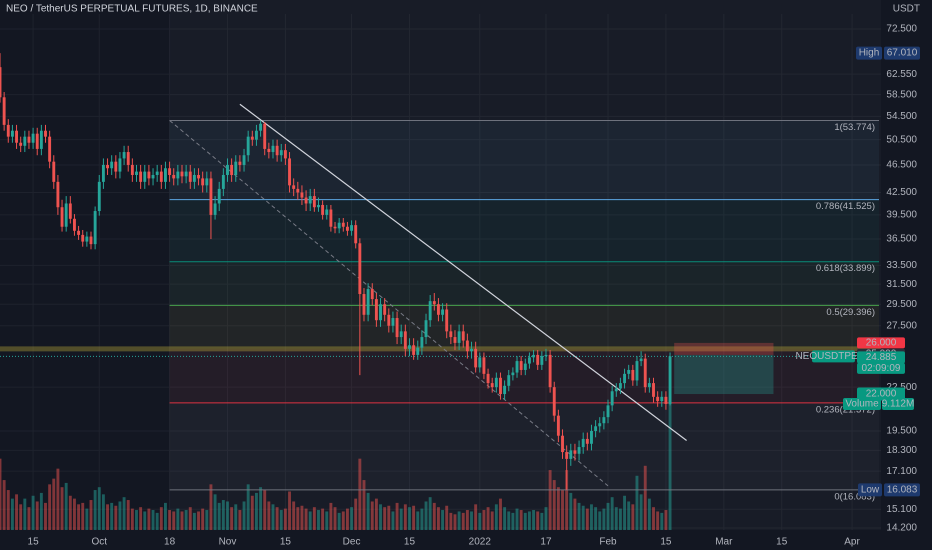  I want to click on countdown-box, so click(881, 368).